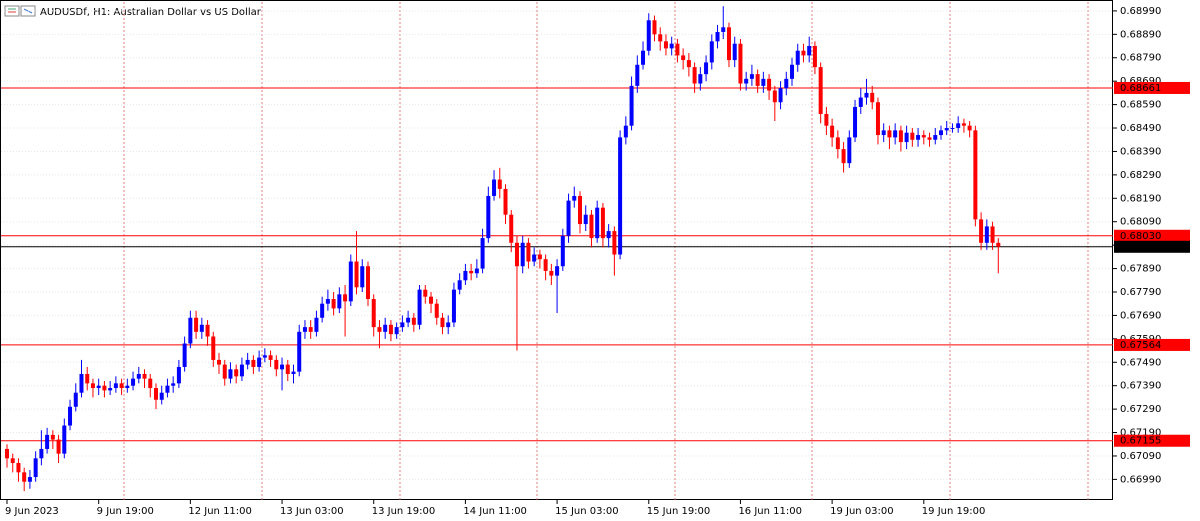  What do you see at coordinates (1140, 292) in the screenshot?
I see `y-tick-label: 0.67790` at bounding box center [1140, 292].